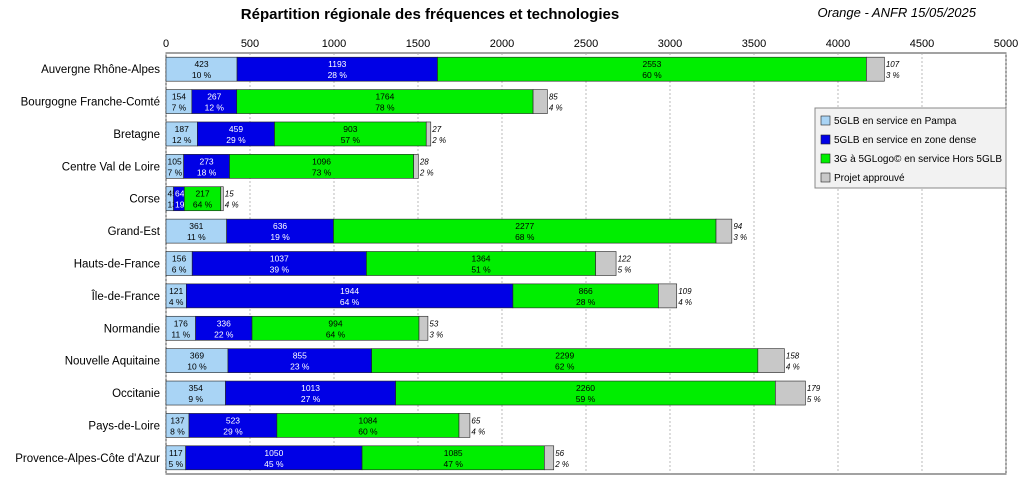 Image resolution: width=1034 pixels, height=484 pixels. What do you see at coordinates (475, 420) in the screenshot?
I see `bar-value-label: 65` at bounding box center [475, 420].